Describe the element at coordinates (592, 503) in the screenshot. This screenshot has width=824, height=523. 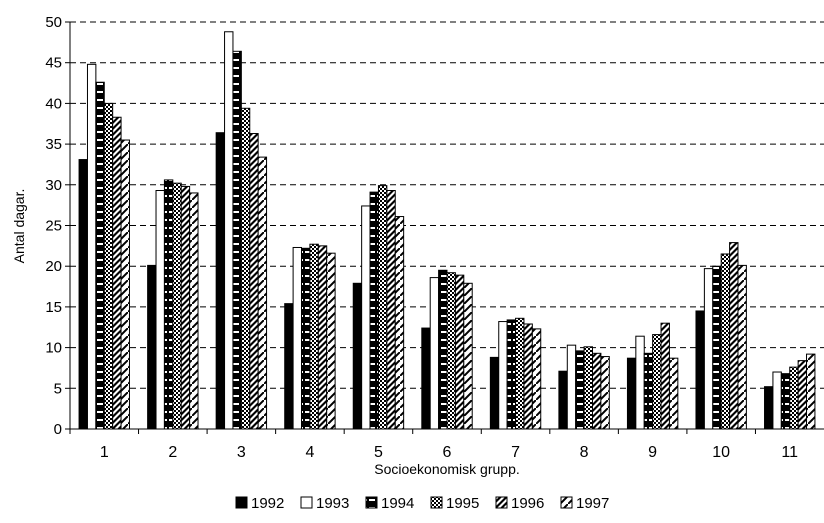
I see `legend-label-1997: 1997` at that location.